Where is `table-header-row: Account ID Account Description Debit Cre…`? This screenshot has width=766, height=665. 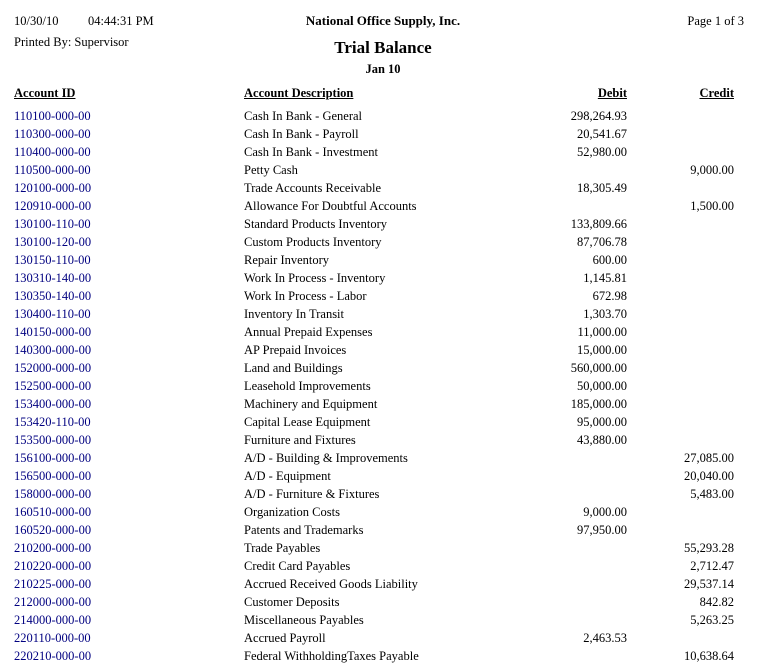
table-header-row: Account ID Account Description Debit Cre… is located at coordinates (374, 96).